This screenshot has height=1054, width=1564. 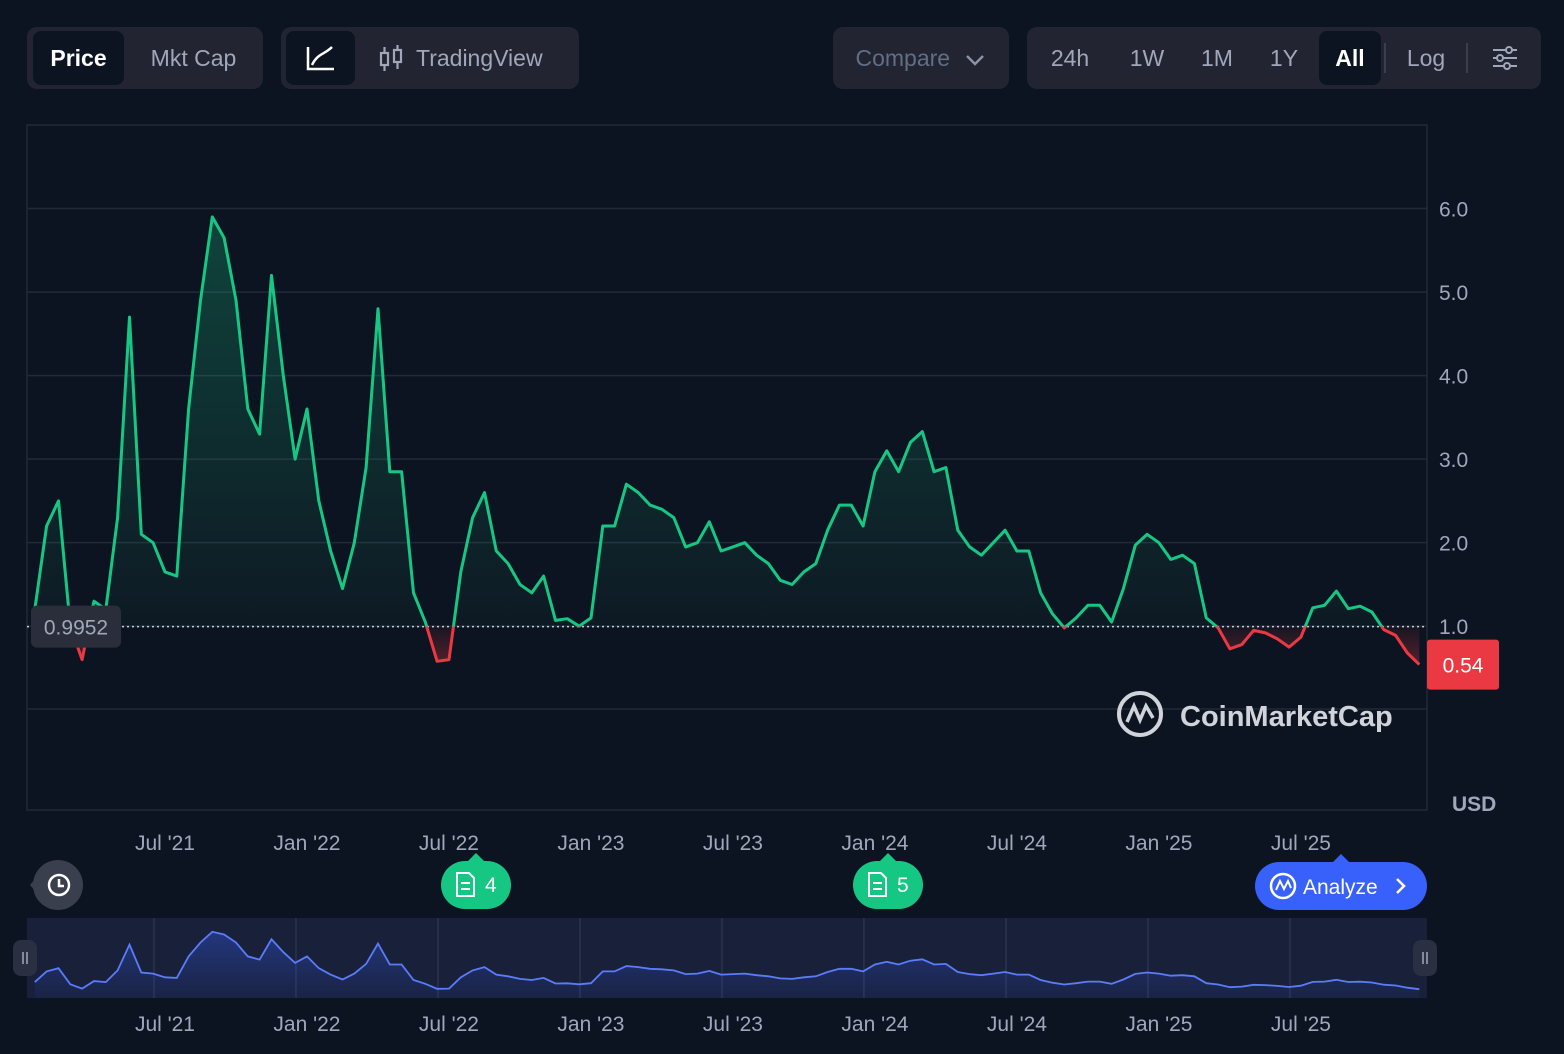 I want to click on analyze-bg, so click(x=1341, y=886).